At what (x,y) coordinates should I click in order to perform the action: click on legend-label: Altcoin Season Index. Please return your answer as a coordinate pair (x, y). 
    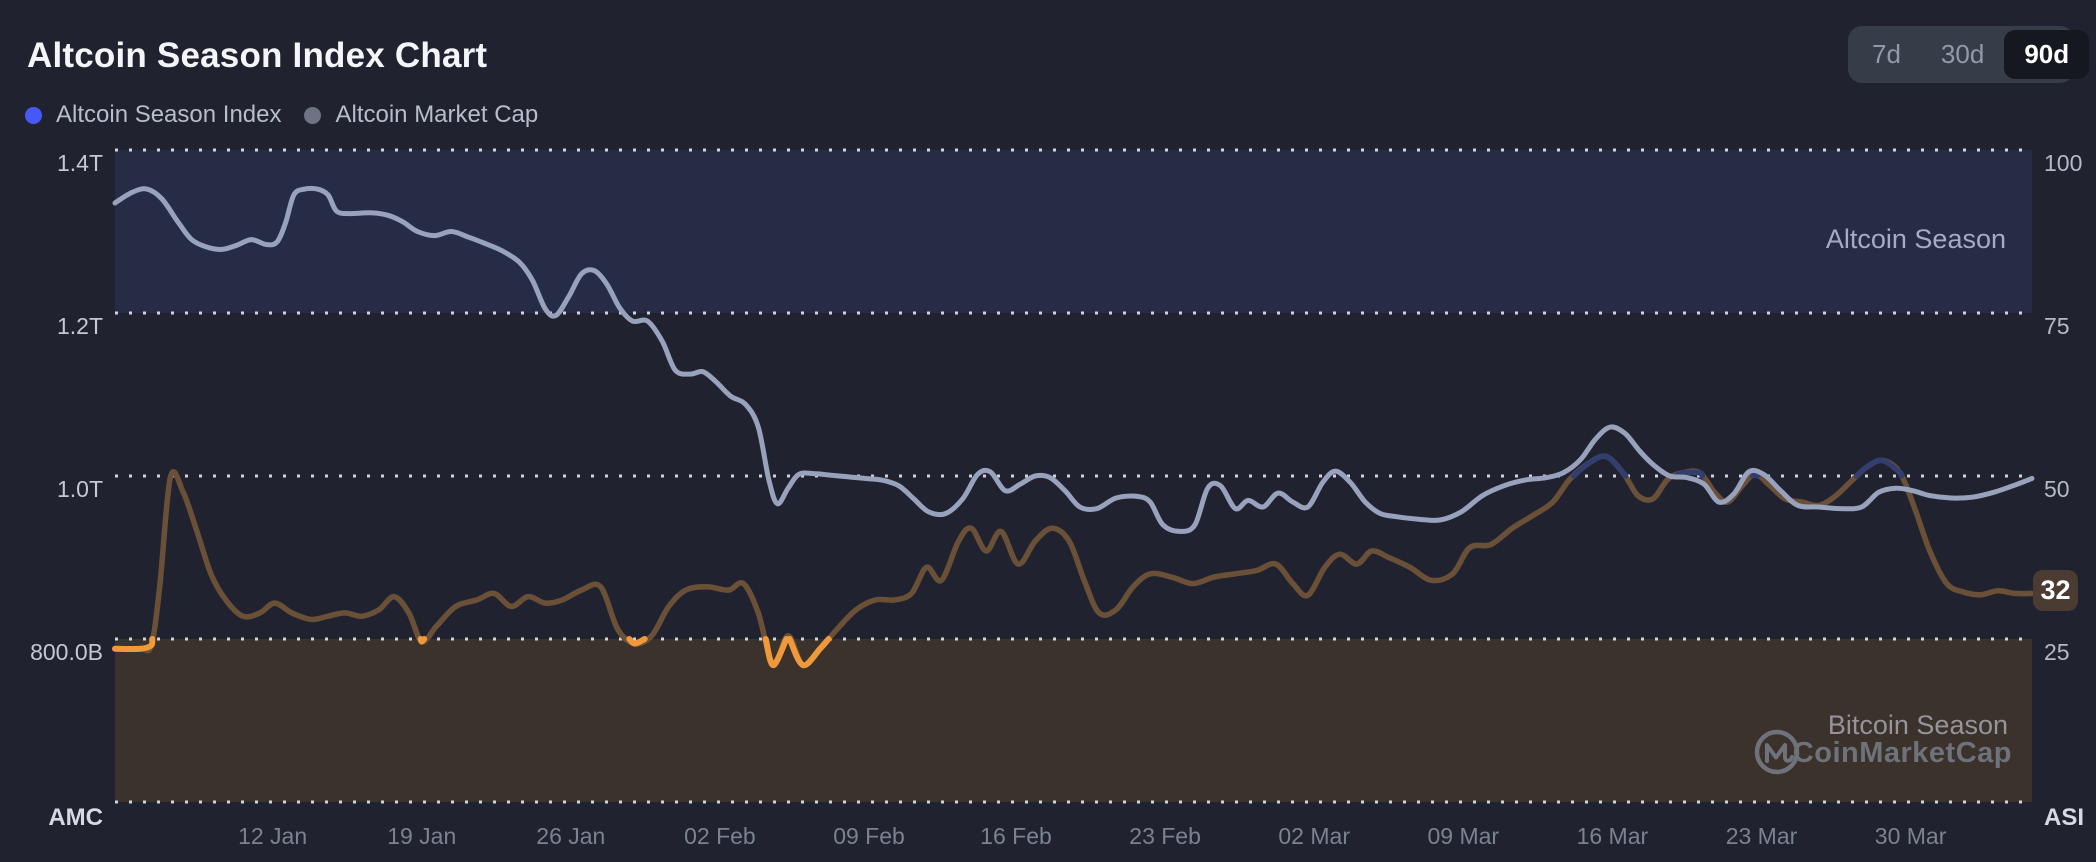
    Looking at the image, I should click on (169, 114).